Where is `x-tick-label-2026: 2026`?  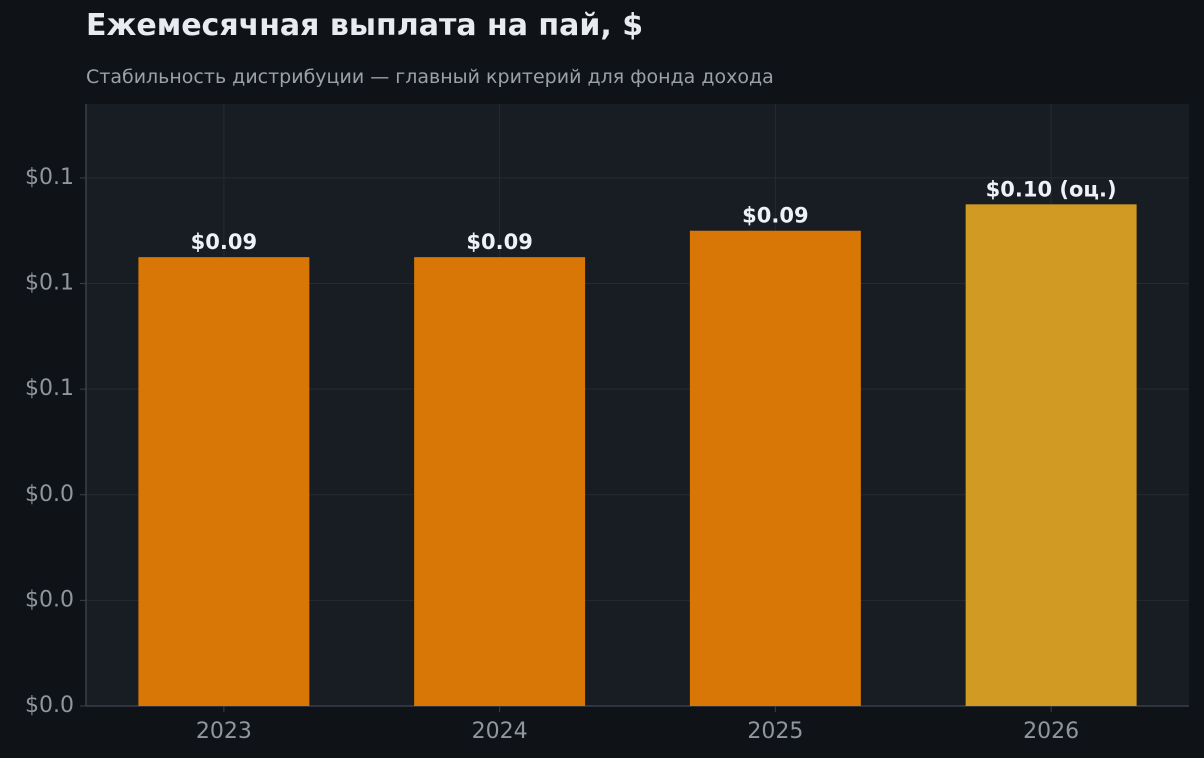 x-tick-label-2026: 2026 is located at coordinates (1051, 731).